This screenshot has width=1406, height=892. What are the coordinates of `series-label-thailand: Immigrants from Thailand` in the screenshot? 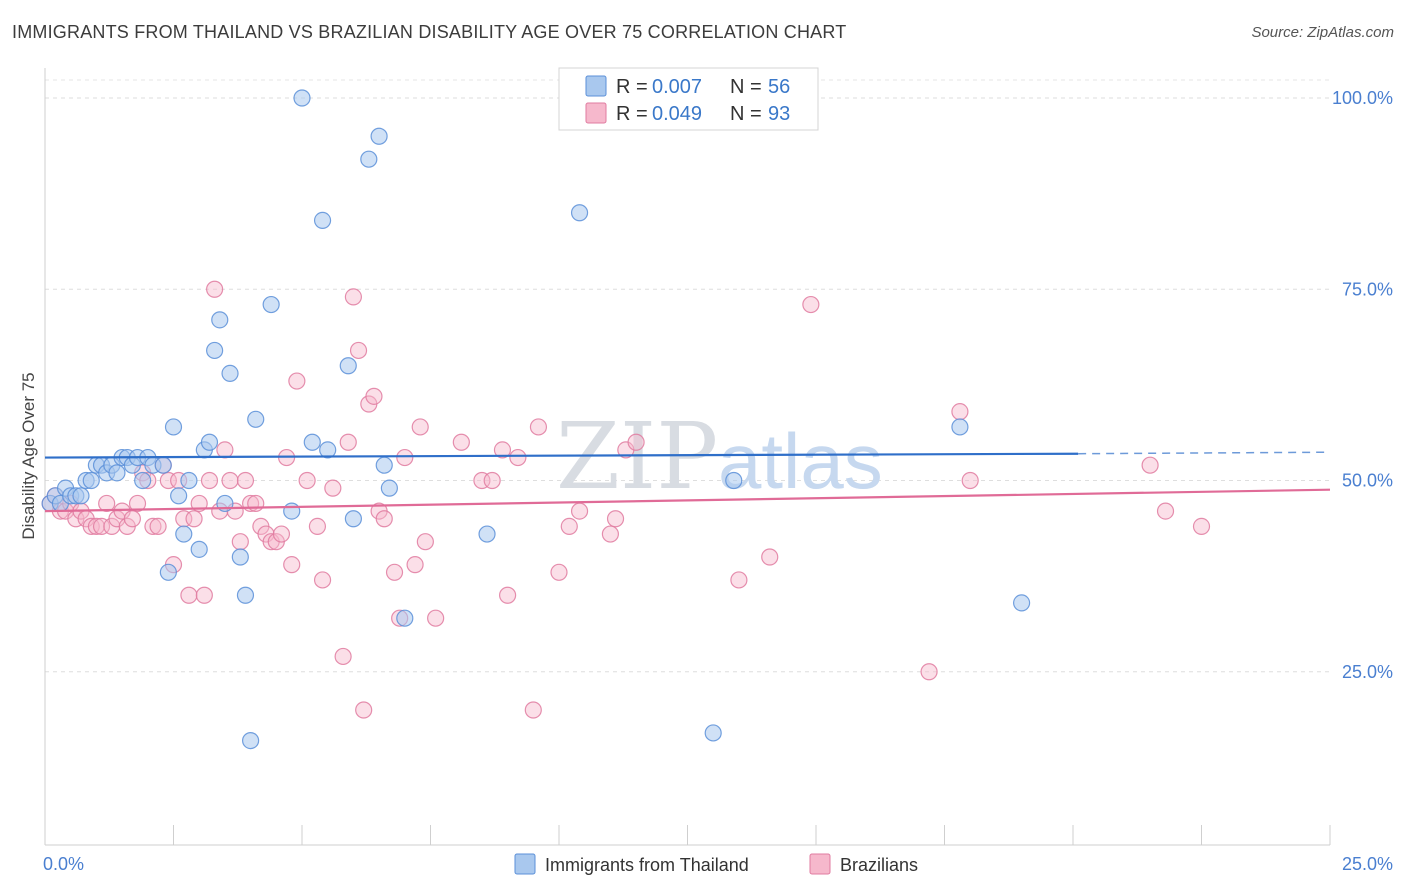 It's located at (647, 865).